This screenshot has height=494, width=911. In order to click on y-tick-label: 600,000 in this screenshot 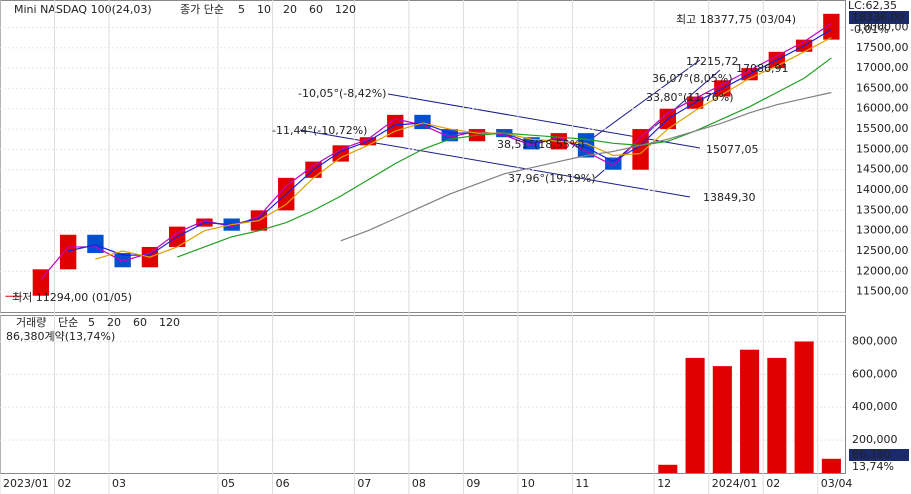, I will do `click(875, 373)`.